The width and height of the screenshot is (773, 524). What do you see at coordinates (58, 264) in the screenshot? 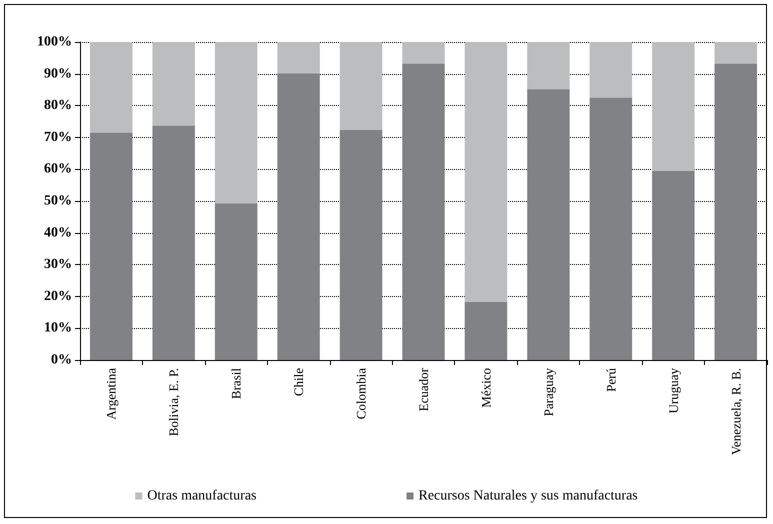
I see `y-tick-label: 30%` at bounding box center [58, 264].